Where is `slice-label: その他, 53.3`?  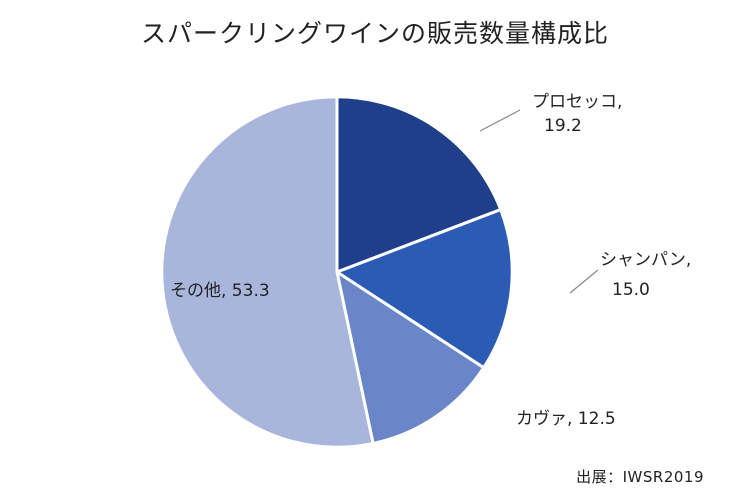 slice-label: その他, 53.3 is located at coordinates (220, 291).